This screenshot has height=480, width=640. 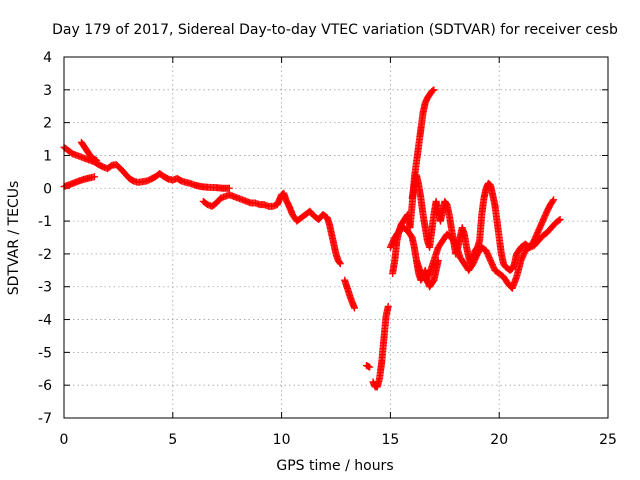 What do you see at coordinates (47, 124) in the screenshot?
I see `y-tick-label: 2` at bounding box center [47, 124].